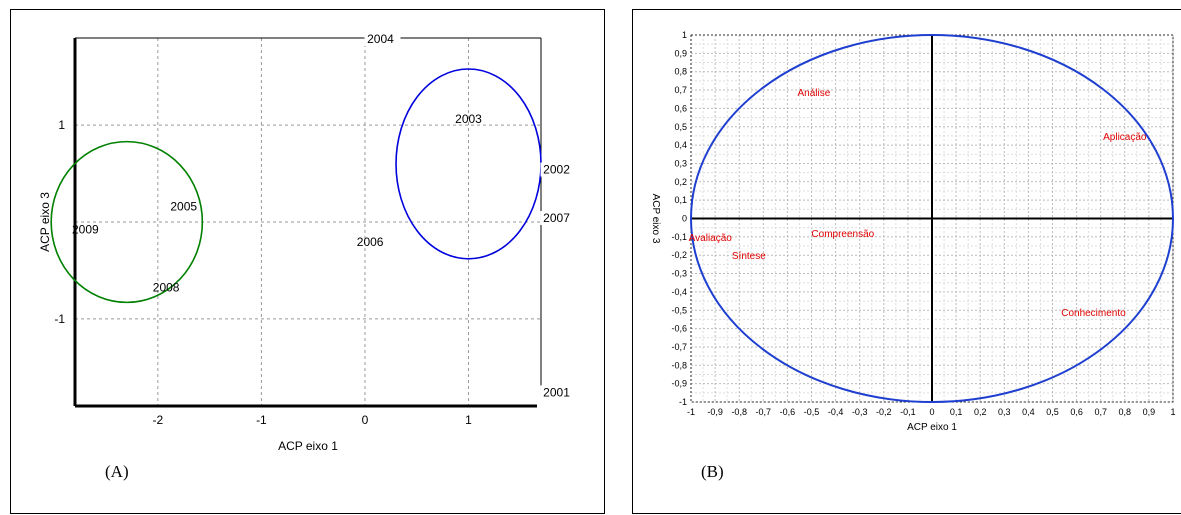  What do you see at coordinates (680, 90) in the screenshot?
I see `y-tick-label: 0,7` at bounding box center [680, 90].